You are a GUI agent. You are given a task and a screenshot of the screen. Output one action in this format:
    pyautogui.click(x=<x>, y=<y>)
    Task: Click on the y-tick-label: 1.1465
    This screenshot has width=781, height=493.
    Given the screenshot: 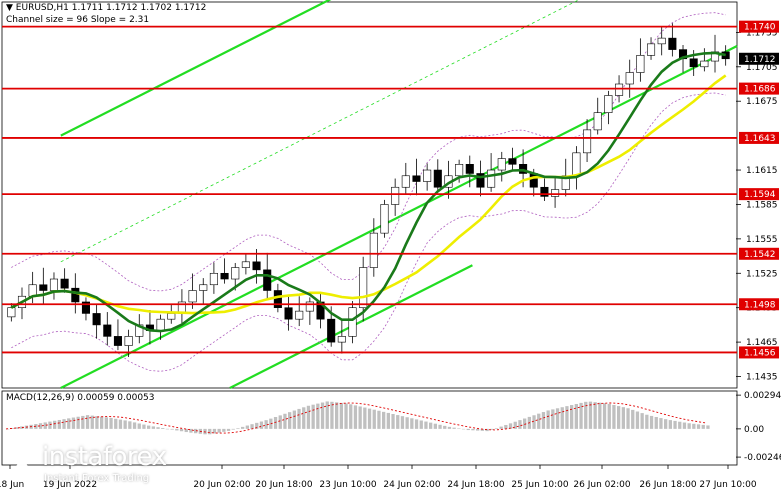 What is the action you would take?
    pyautogui.click(x=762, y=343)
    